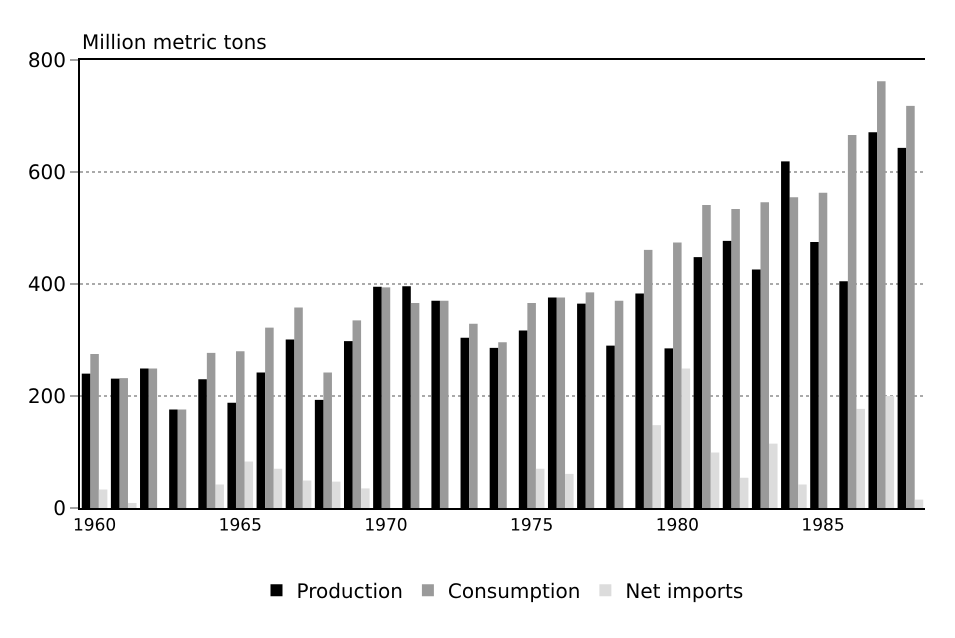 This screenshot has height=638, width=955. Describe the element at coordinates (240, 525) in the screenshot. I see `x-tick-label: 1965` at that location.